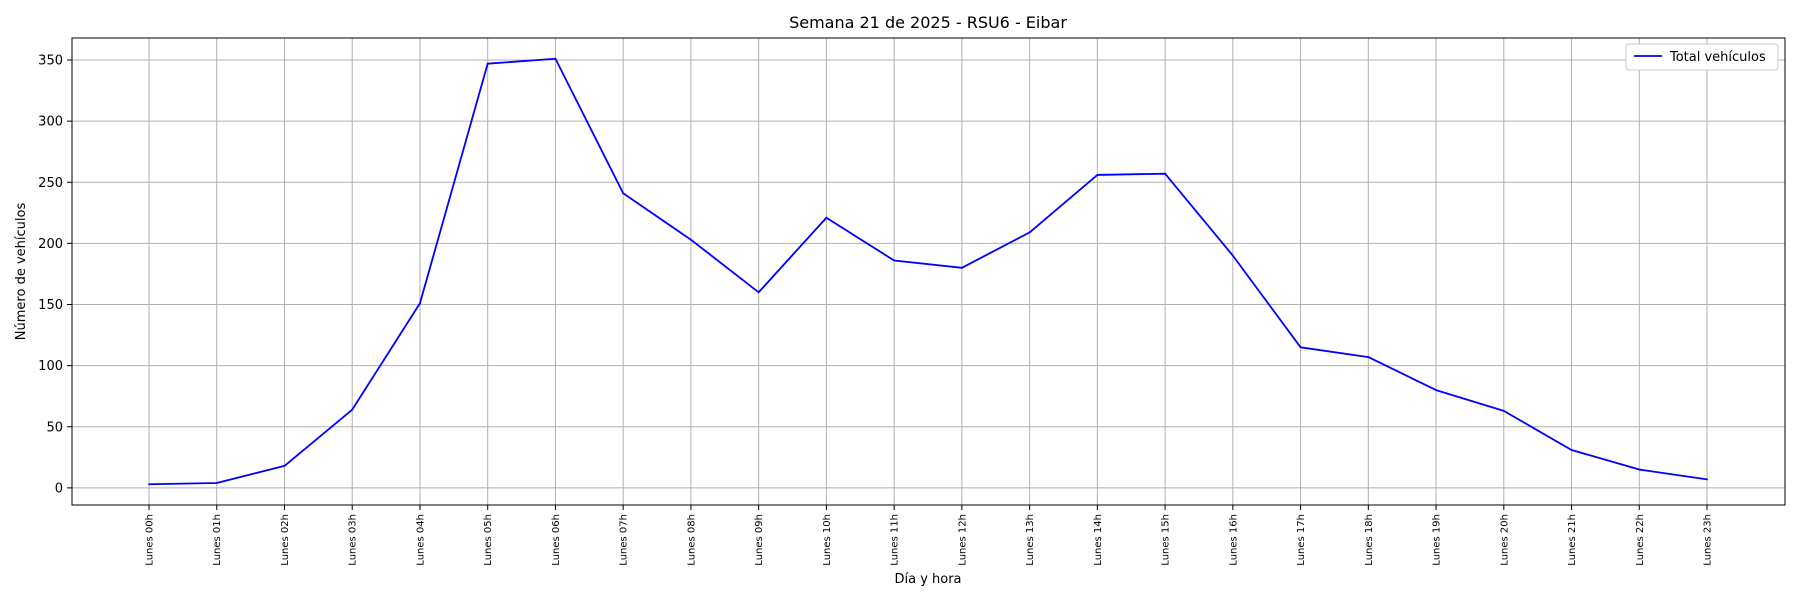 Image resolution: width=1800 pixels, height=600 pixels. What do you see at coordinates (1640, 540) in the screenshot?
I see `x-tick-label: Lunes 22h` at bounding box center [1640, 540].